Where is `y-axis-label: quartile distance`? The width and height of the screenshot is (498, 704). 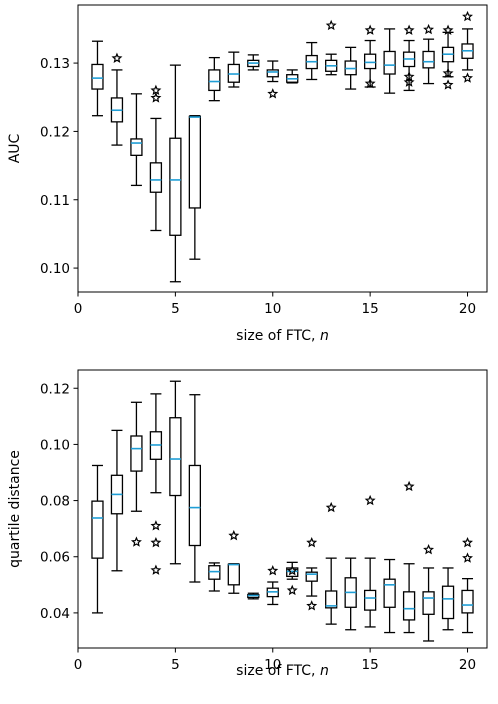 y-axis-label: quartile distance is located at coordinates (15, 509).